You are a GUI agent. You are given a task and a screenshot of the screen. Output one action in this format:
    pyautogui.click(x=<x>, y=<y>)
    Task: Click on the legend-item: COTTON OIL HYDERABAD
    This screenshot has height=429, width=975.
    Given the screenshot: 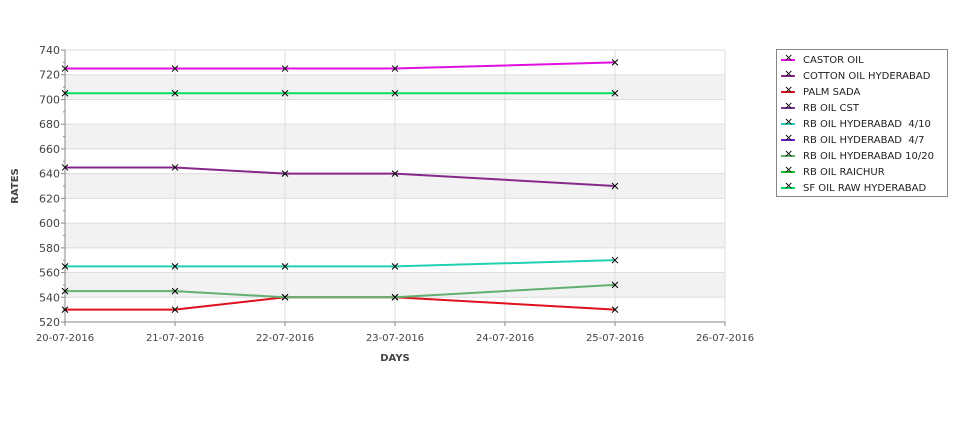 What is the action you would take?
    pyautogui.click(x=862, y=75)
    